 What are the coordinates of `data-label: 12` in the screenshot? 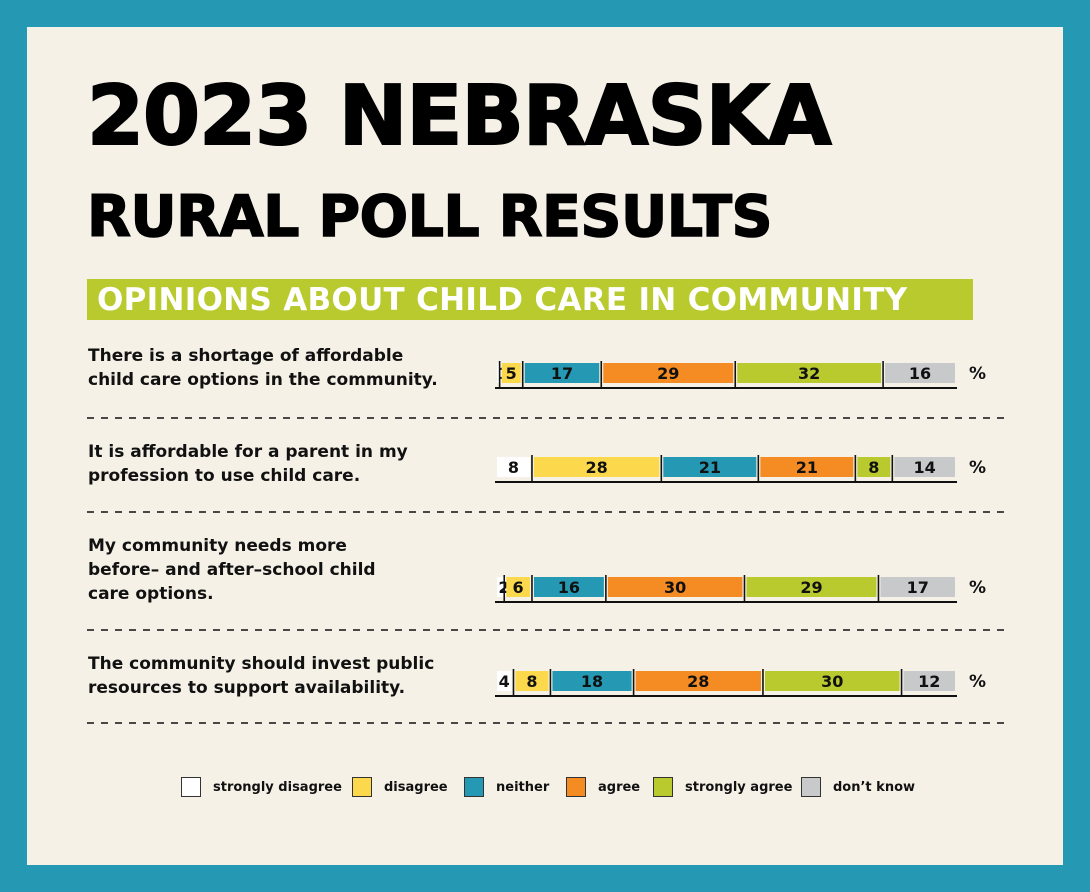 It's located at (929, 681).